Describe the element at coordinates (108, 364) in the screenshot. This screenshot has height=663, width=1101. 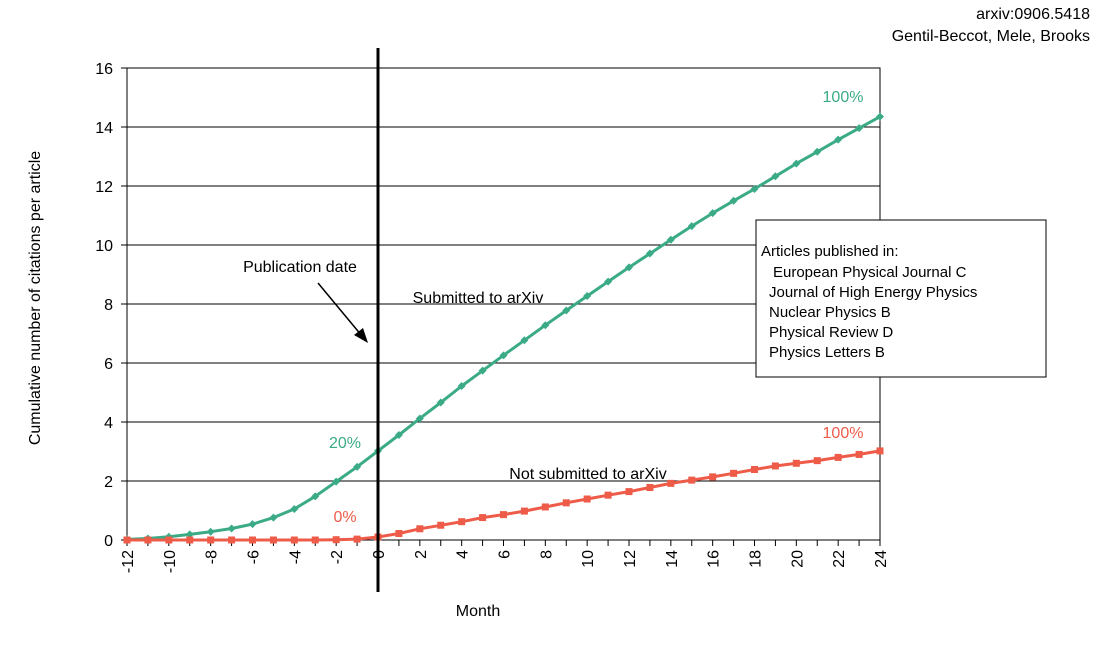
I see `y-tick-label: 6` at that location.